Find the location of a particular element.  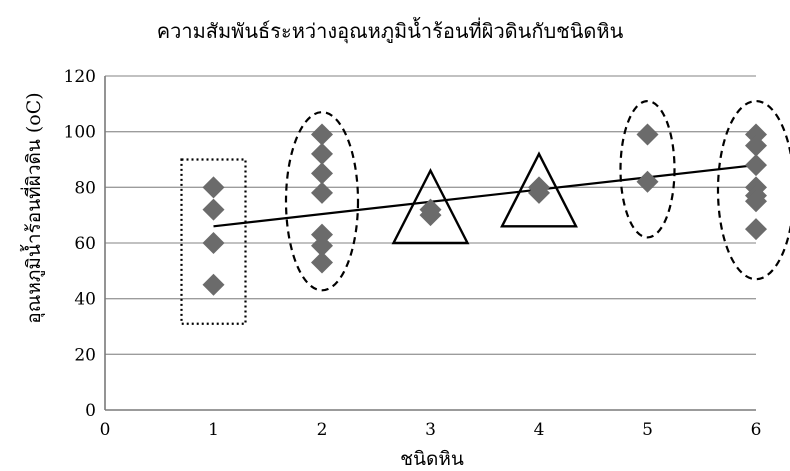

trendline-layer is located at coordinates (485, 195).